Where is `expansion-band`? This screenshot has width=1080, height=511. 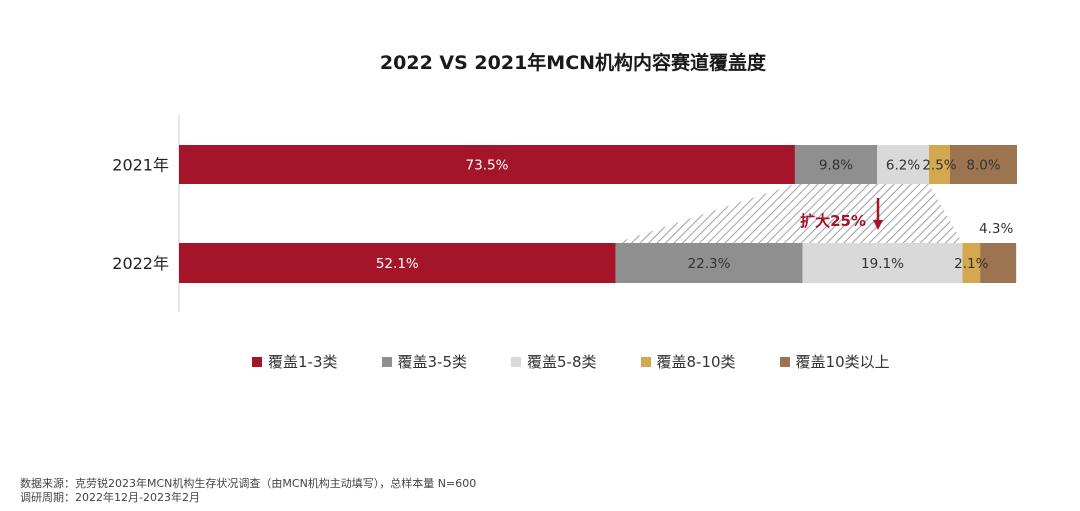
expansion-band is located at coordinates (789, 213).